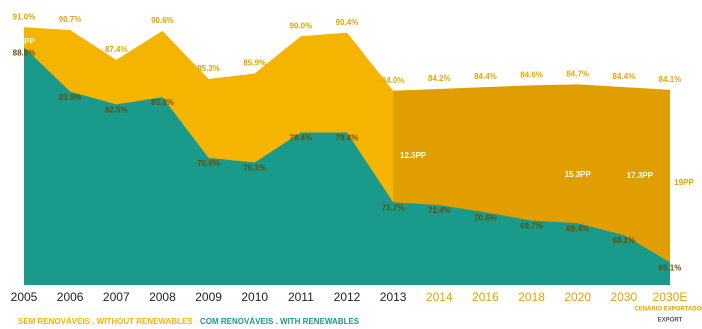  Describe the element at coordinates (668, 309) in the screenshot. I see `annotation: CENÁRIO EXPORTADOR` at that location.